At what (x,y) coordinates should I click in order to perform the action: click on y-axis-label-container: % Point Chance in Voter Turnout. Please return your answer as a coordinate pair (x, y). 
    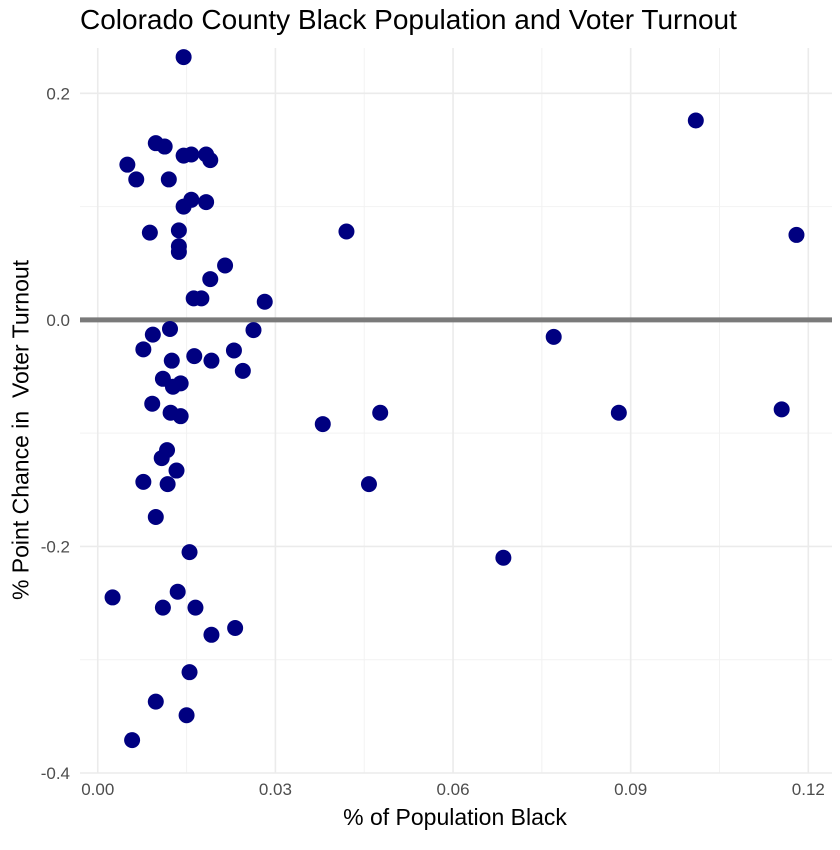
    Looking at the image, I should click on (21, 430).